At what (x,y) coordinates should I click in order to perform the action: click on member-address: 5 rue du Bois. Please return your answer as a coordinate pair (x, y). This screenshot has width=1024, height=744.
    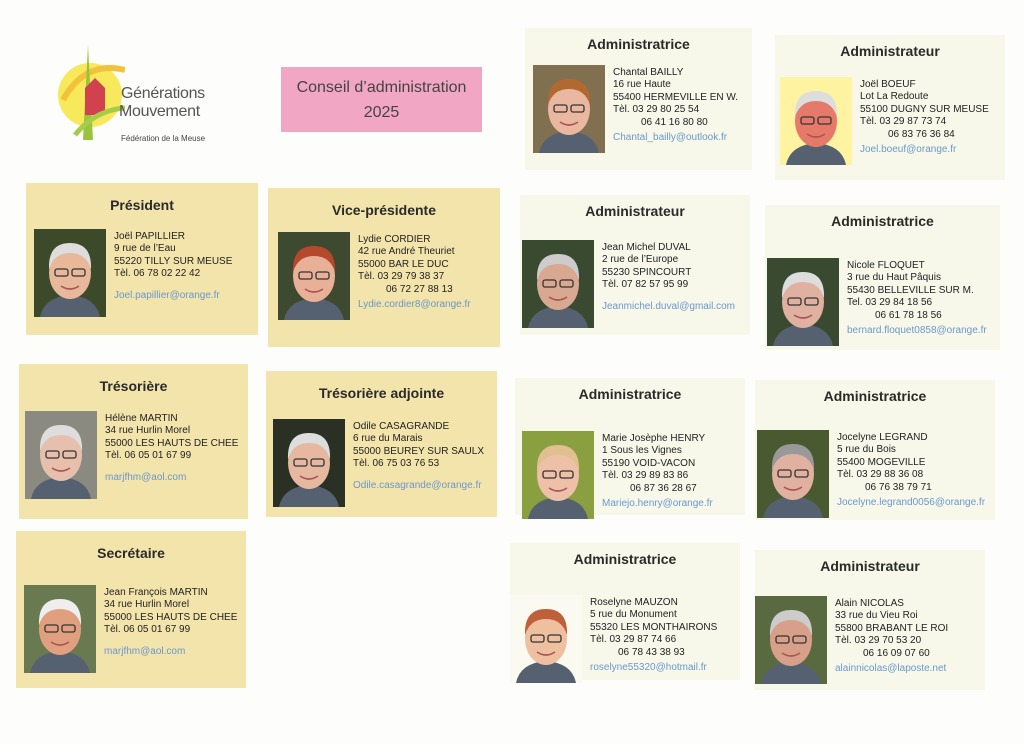
    Looking at the image, I should click on (866, 450).